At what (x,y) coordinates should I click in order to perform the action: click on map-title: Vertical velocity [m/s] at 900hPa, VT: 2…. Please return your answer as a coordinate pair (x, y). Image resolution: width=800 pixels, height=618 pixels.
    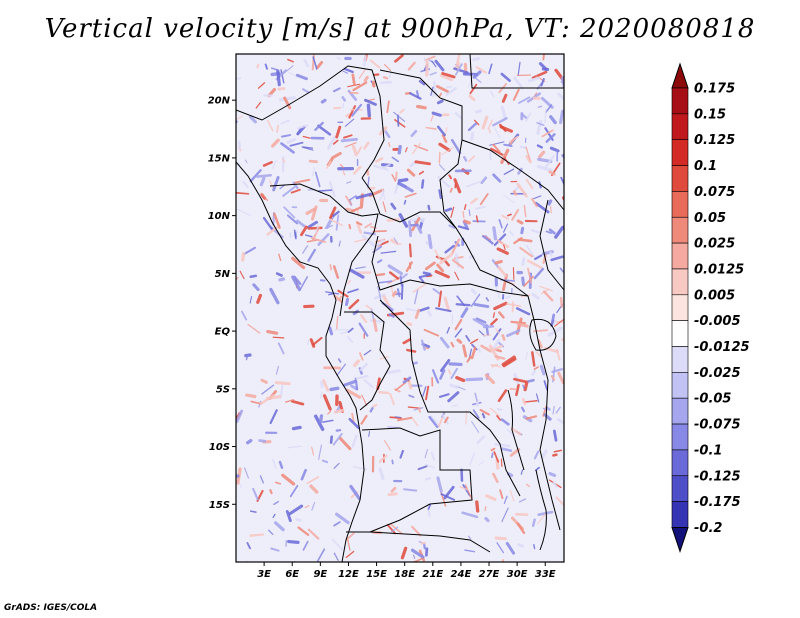
    Looking at the image, I should click on (400, 29).